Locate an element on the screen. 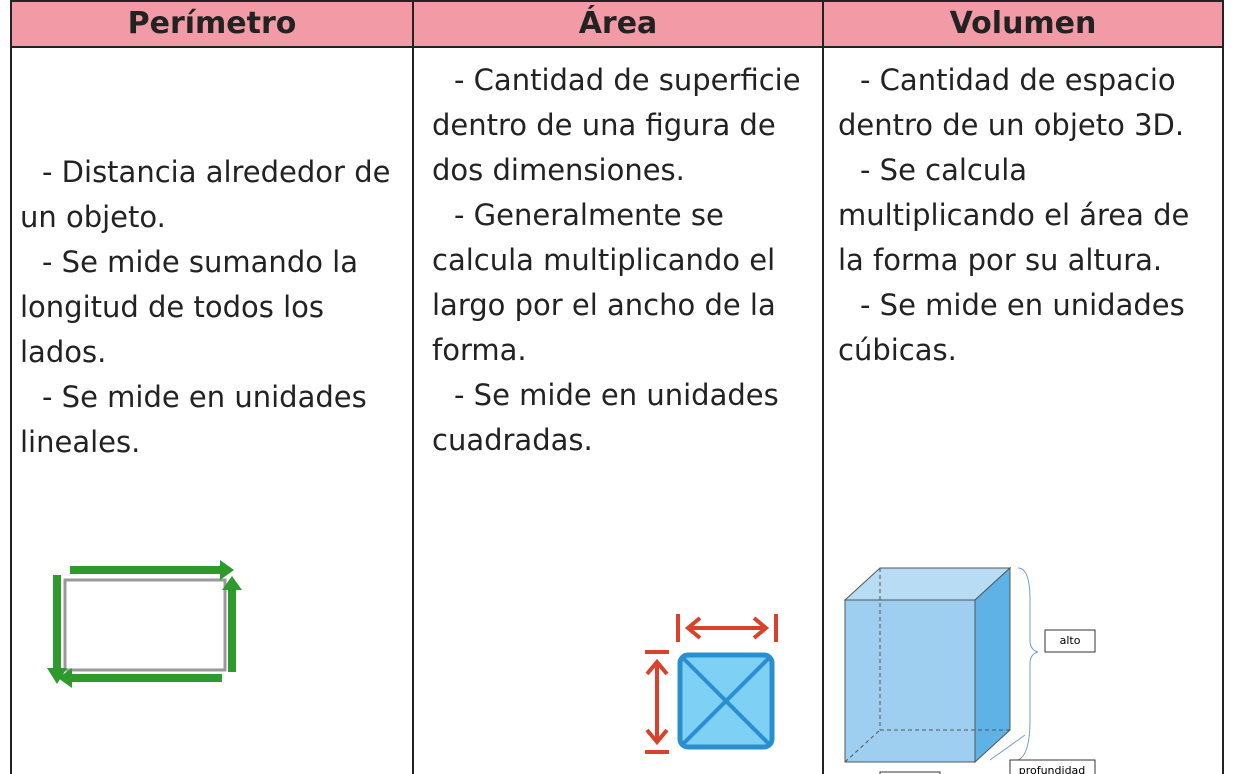  header-cell: Volumen is located at coordinates (1023, 24).